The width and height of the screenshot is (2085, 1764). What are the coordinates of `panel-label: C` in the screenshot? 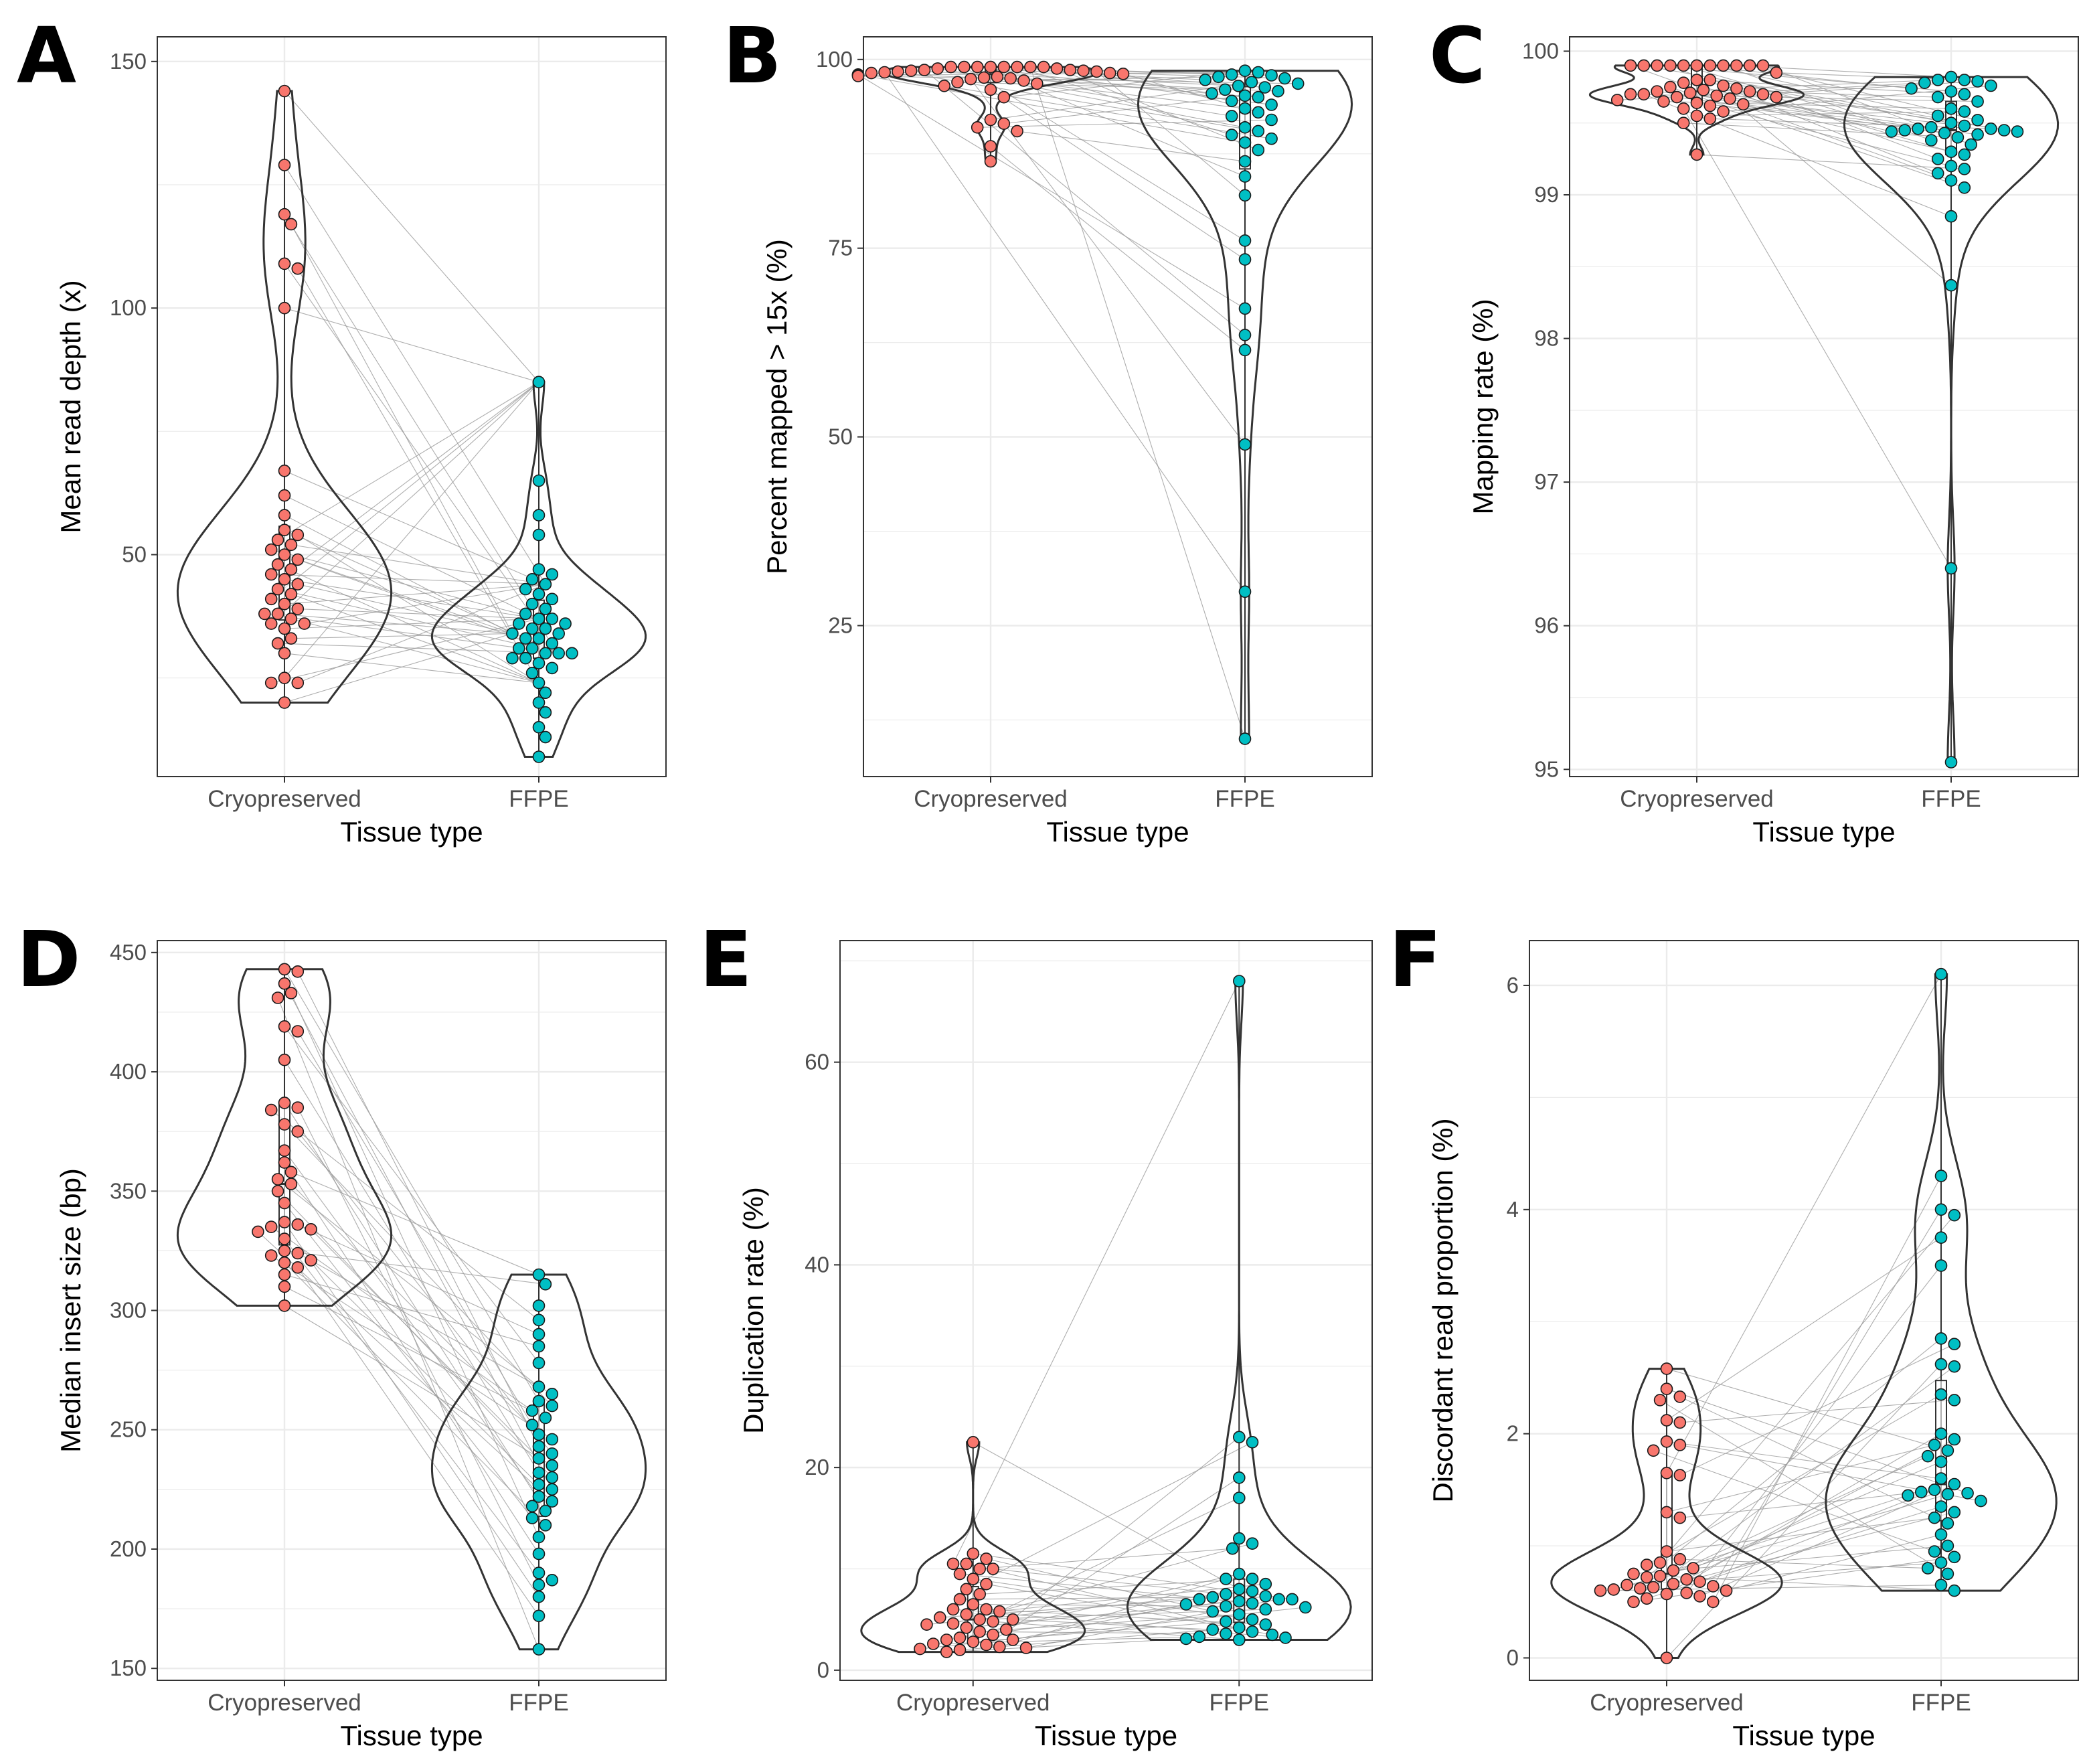 It's located at (1457, 56).